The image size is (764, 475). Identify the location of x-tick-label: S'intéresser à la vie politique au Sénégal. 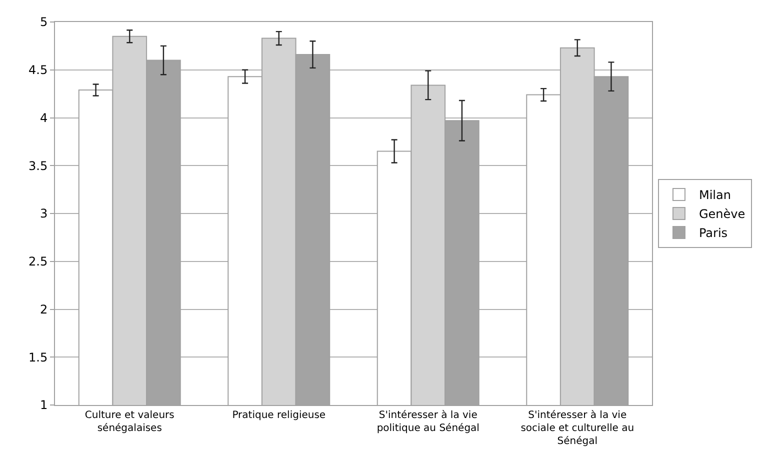
(428, 422).